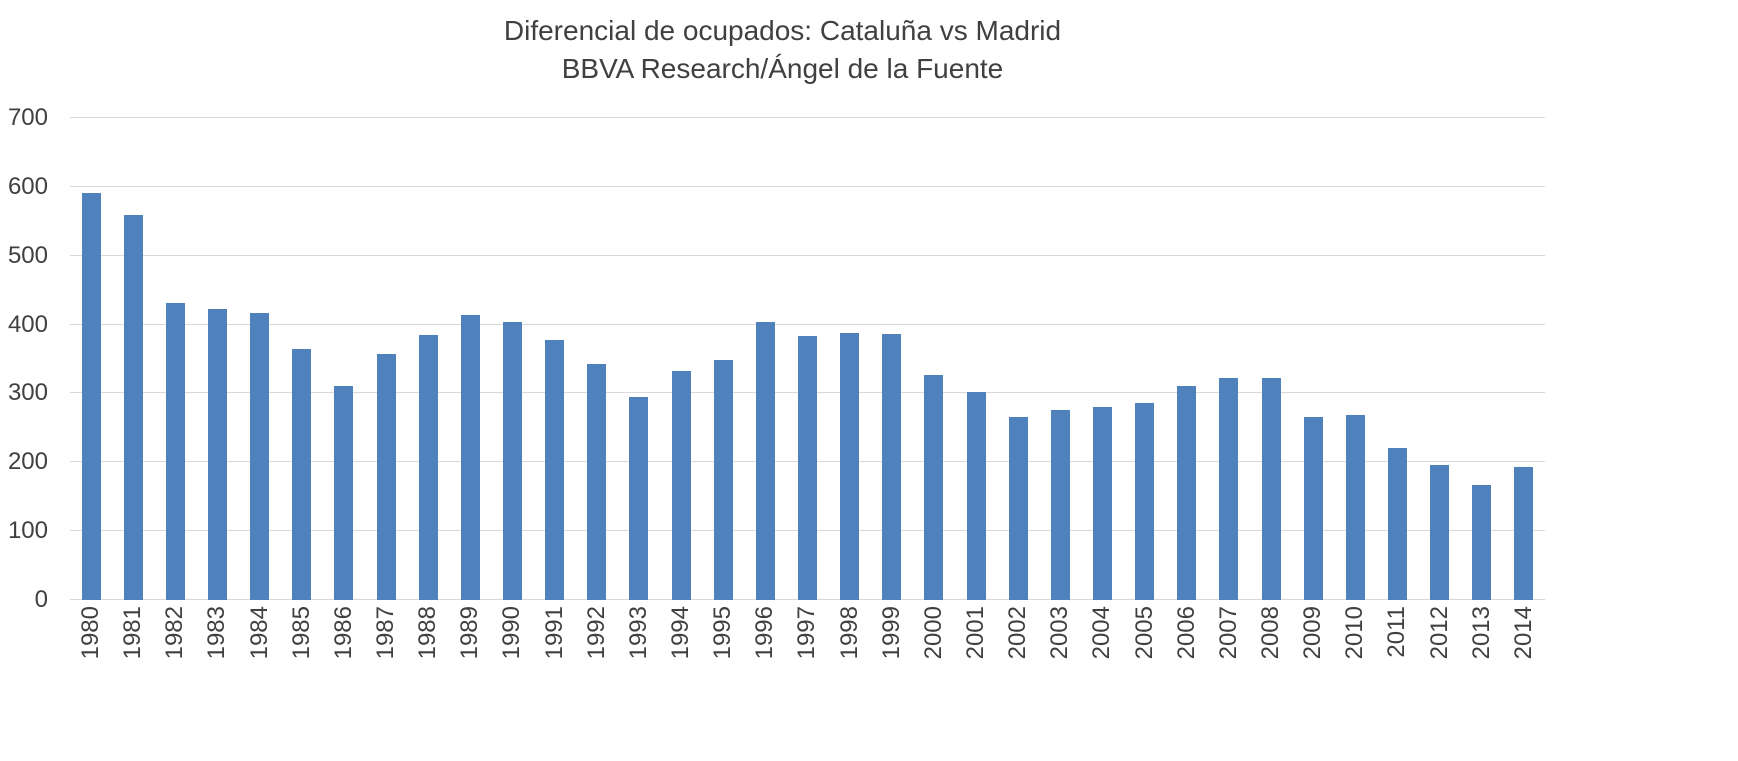 Image resolution: width=1738 pixels, height=761 pixels. I want to click on x-tick-label-2014: 2014, so click(1523, 633).